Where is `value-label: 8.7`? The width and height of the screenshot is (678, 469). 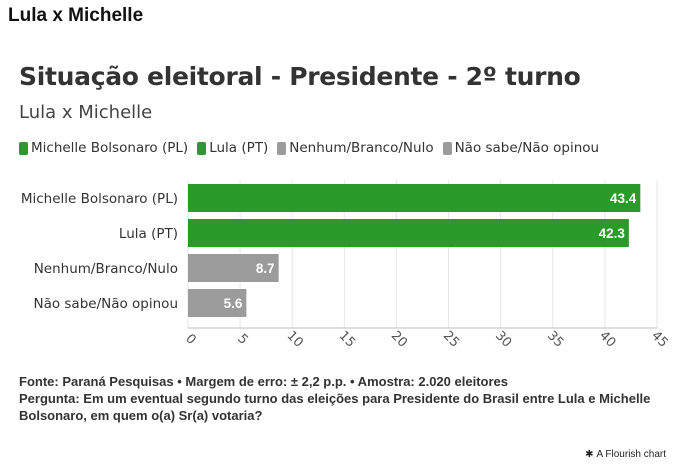 value-label: 8.7 is located at coordinates (265, 268).